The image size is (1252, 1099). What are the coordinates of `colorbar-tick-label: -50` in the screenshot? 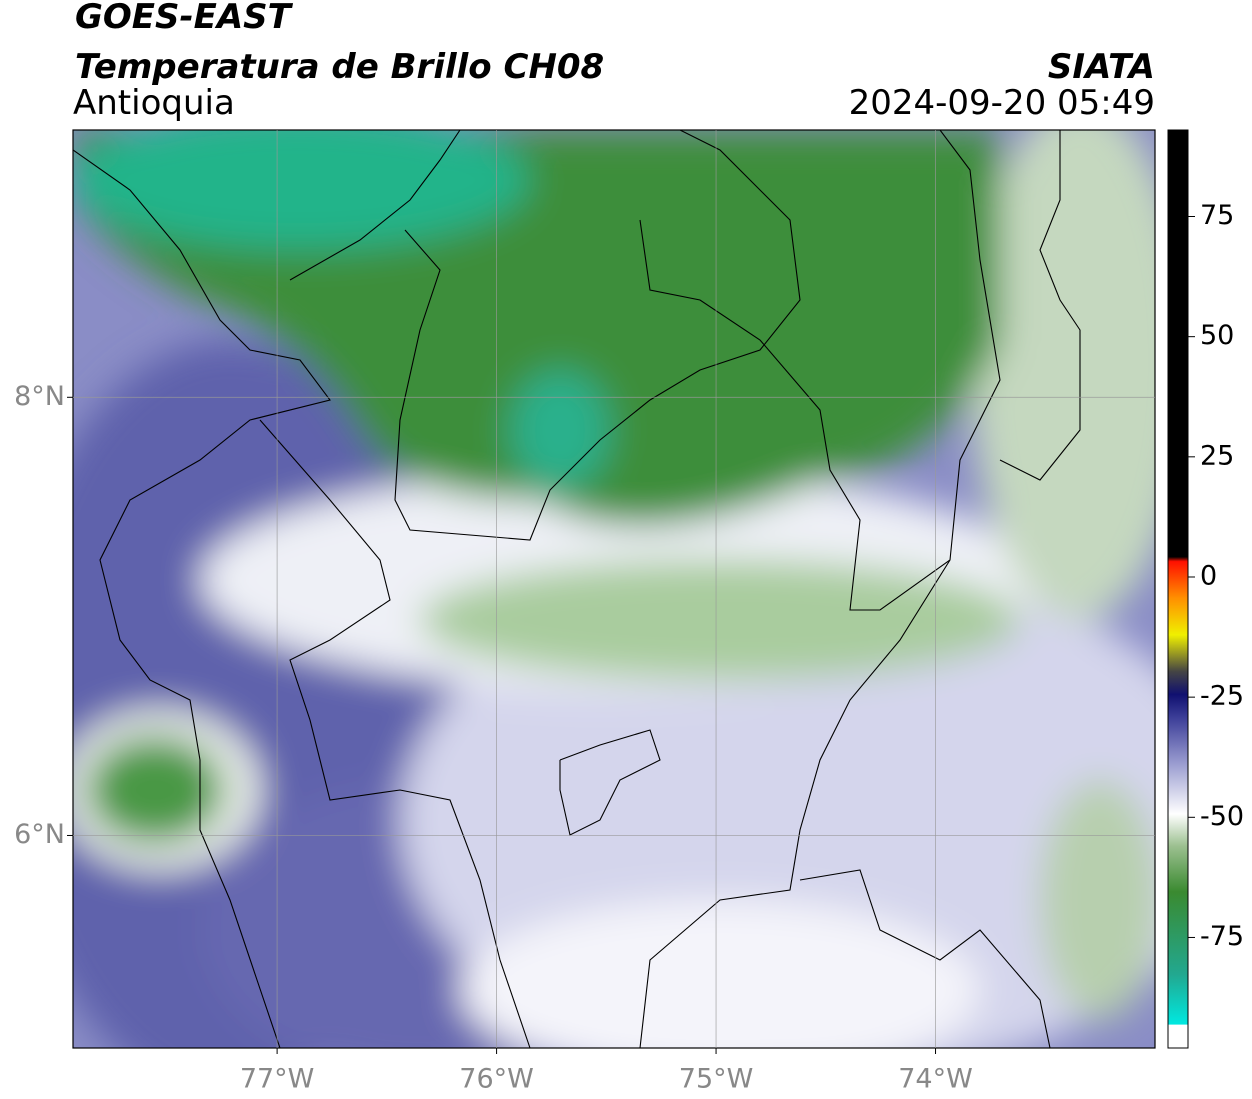 It's located at (1222, 816).